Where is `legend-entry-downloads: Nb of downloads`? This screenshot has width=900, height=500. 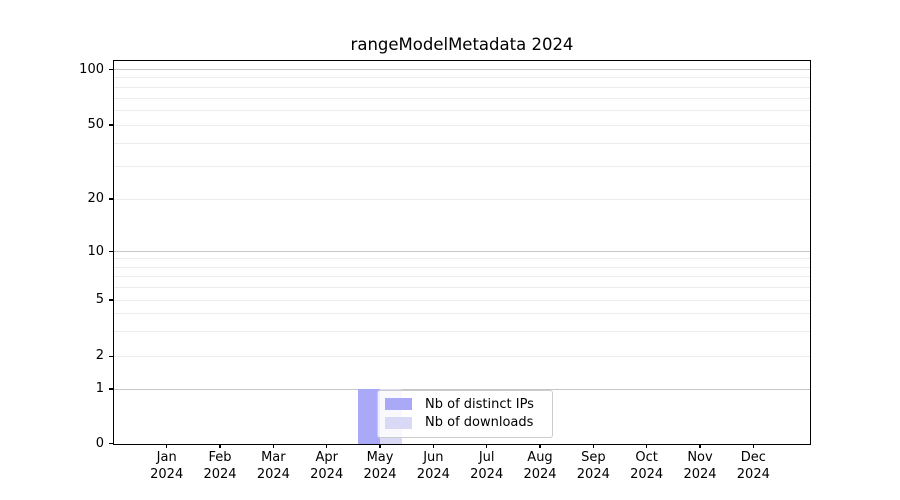 legend-entry-downloads: Nb of downloads is located at coordinates (465, 422).